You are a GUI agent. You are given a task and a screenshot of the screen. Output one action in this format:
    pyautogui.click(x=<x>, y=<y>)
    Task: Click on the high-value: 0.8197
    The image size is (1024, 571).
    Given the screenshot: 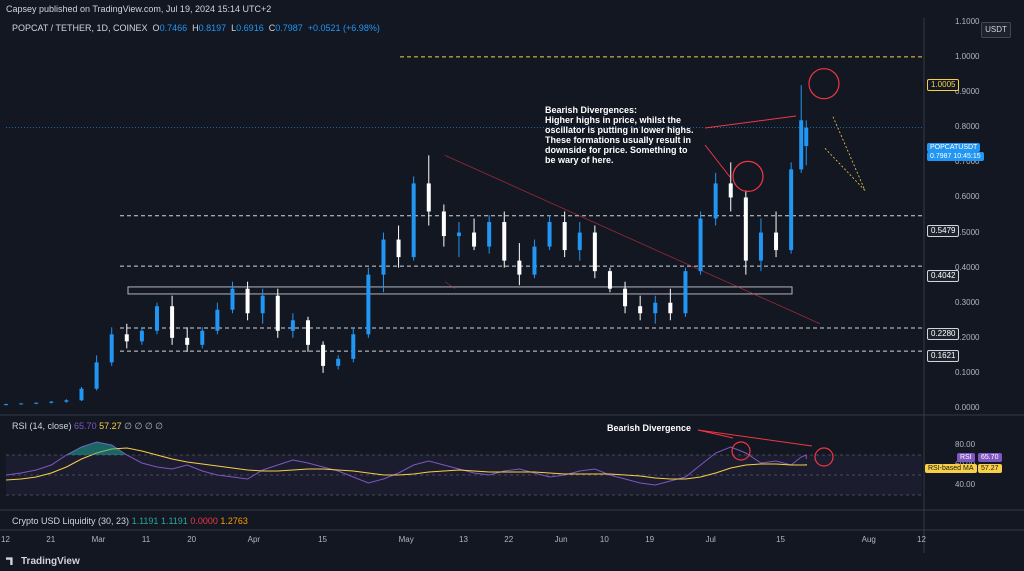 What is the action you would take?
    pyautogui.click(x=212, y=28)
    